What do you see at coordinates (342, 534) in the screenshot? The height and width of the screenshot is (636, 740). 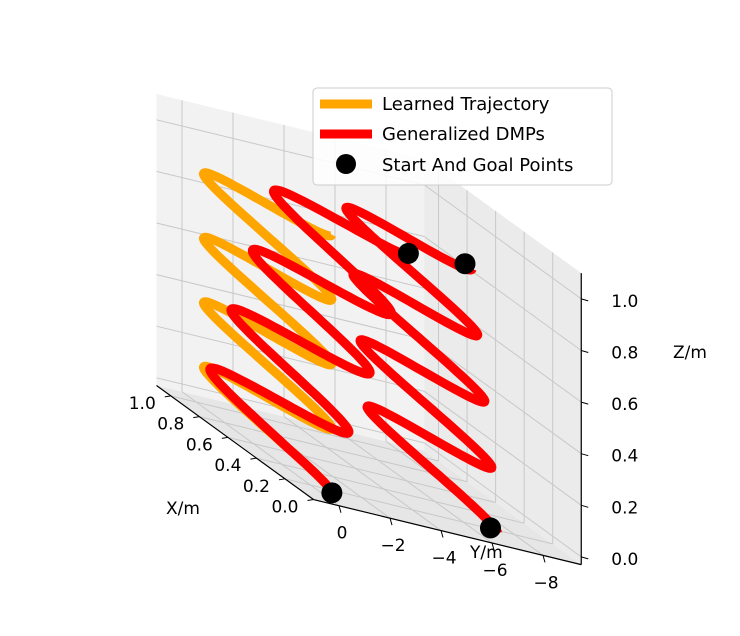 I see `y-tick-label: 0` at bounding box center [342, 534].